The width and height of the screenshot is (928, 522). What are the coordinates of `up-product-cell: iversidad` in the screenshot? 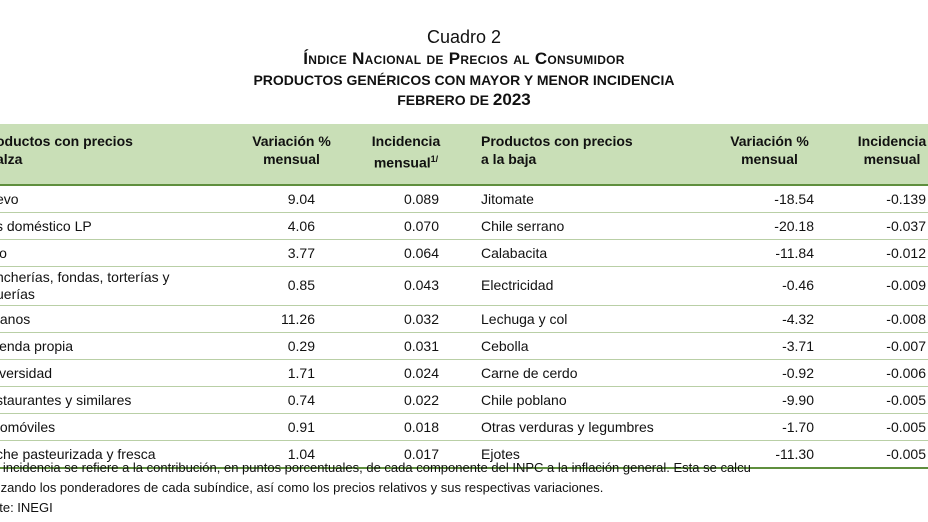 It's located at (120, 373).